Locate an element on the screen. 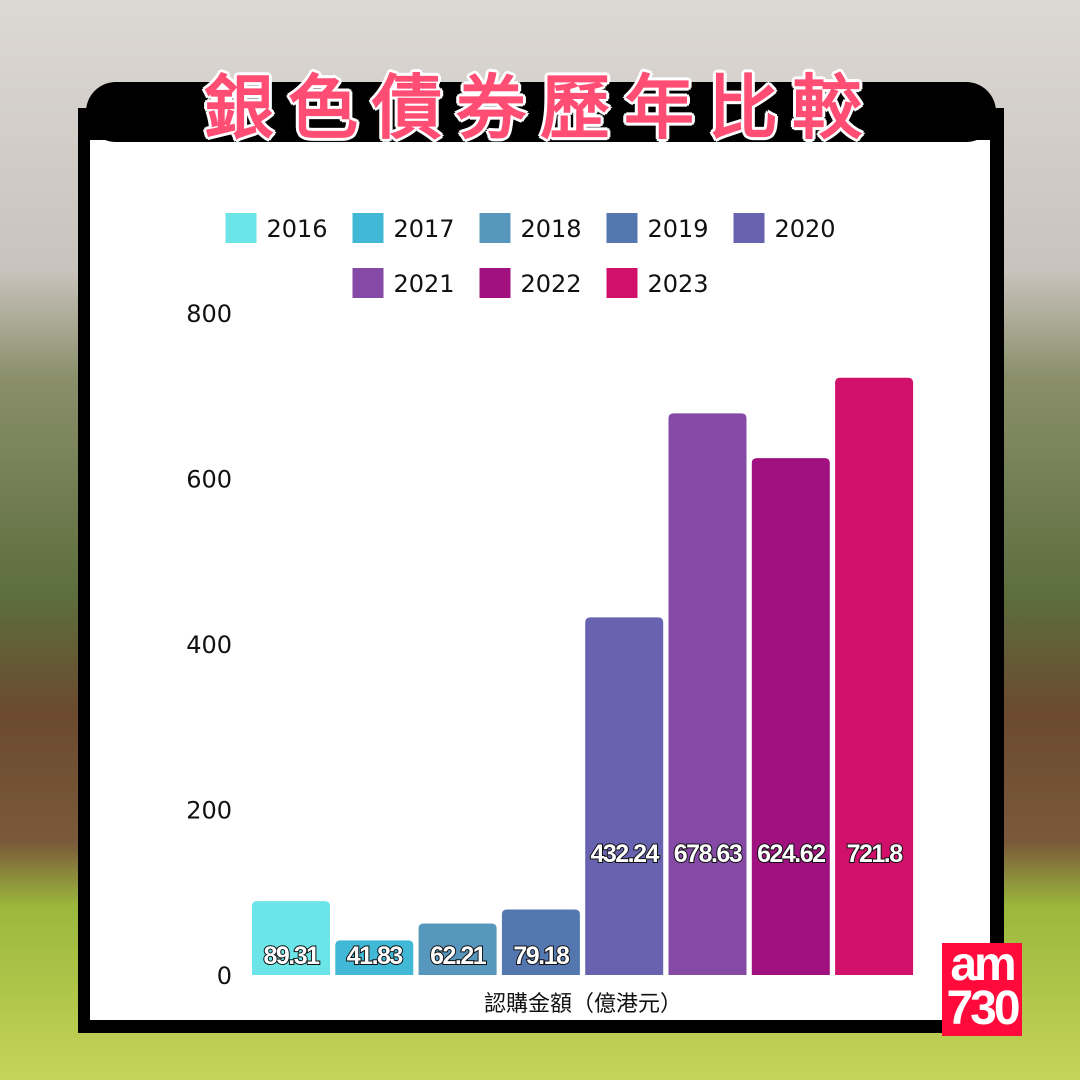  data-label: 62.21 is located at coordinates (458, 956).